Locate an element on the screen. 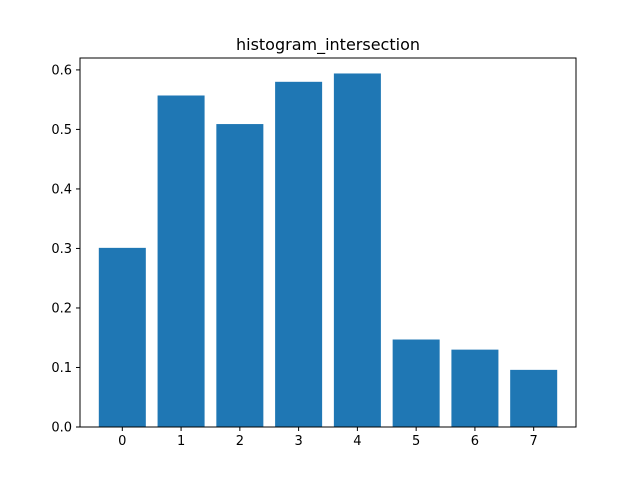  y-tick-label: 0.6 is located at coordinates (61, 70).